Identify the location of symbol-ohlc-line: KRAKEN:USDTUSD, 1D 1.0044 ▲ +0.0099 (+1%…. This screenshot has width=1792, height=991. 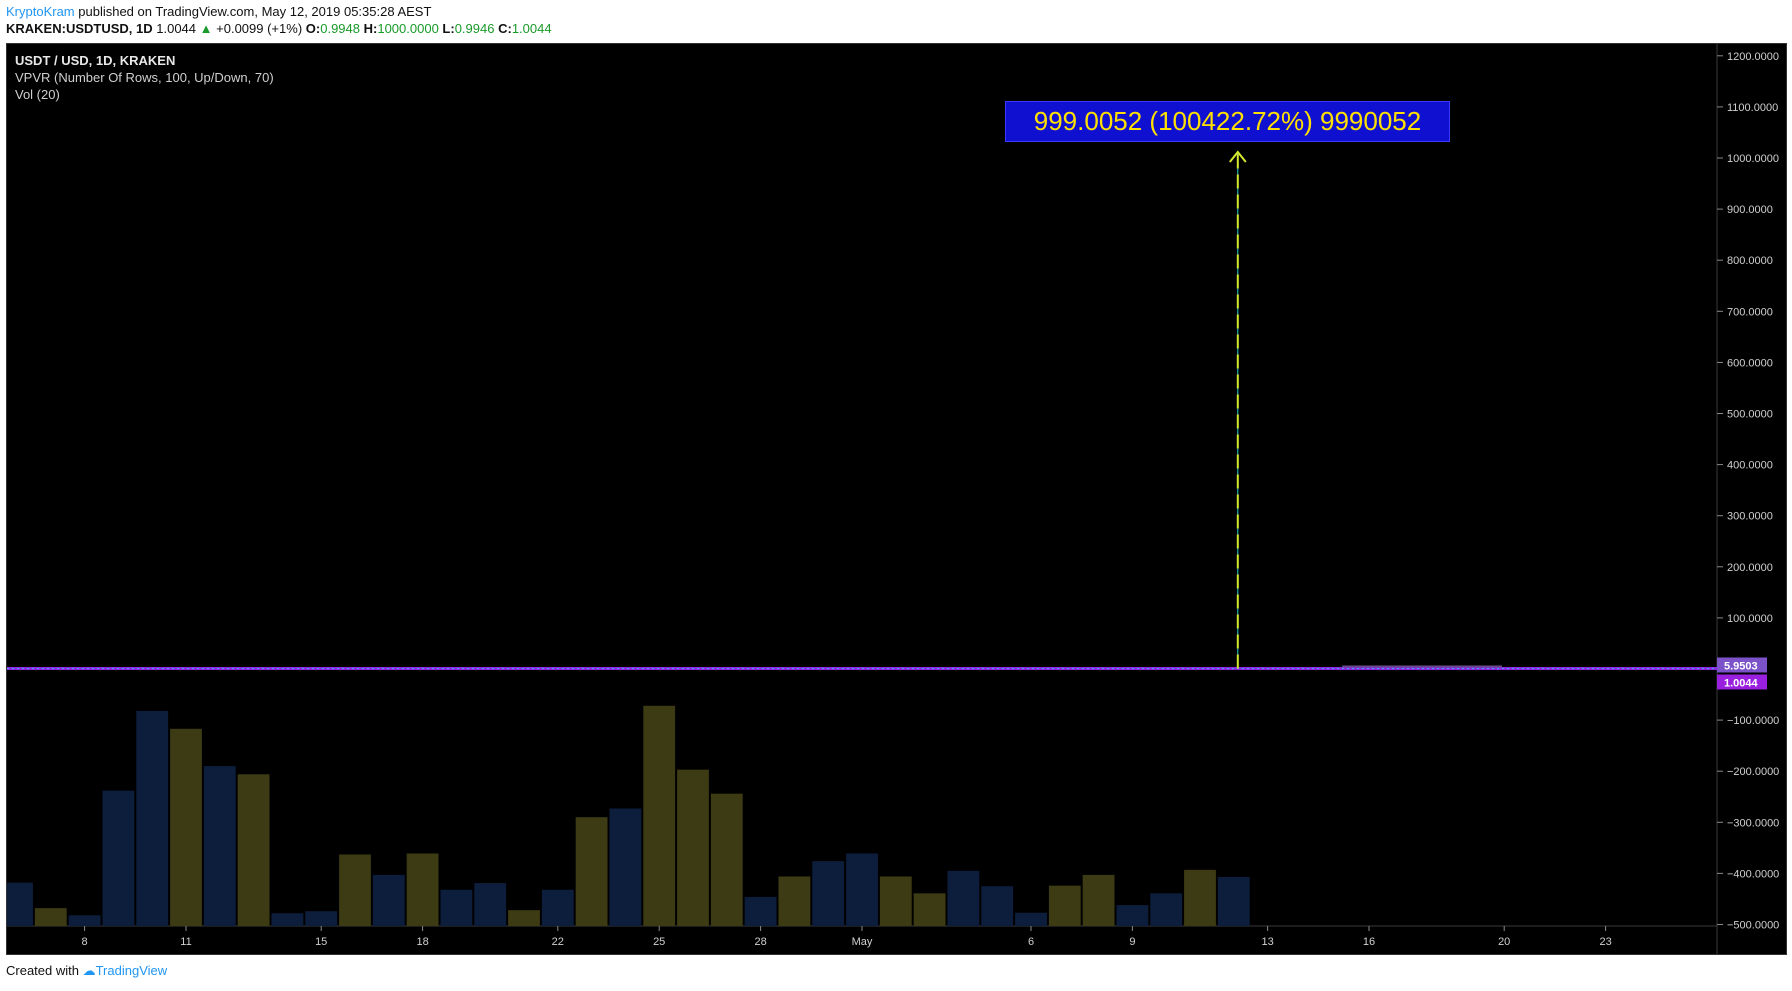
(279, 28).